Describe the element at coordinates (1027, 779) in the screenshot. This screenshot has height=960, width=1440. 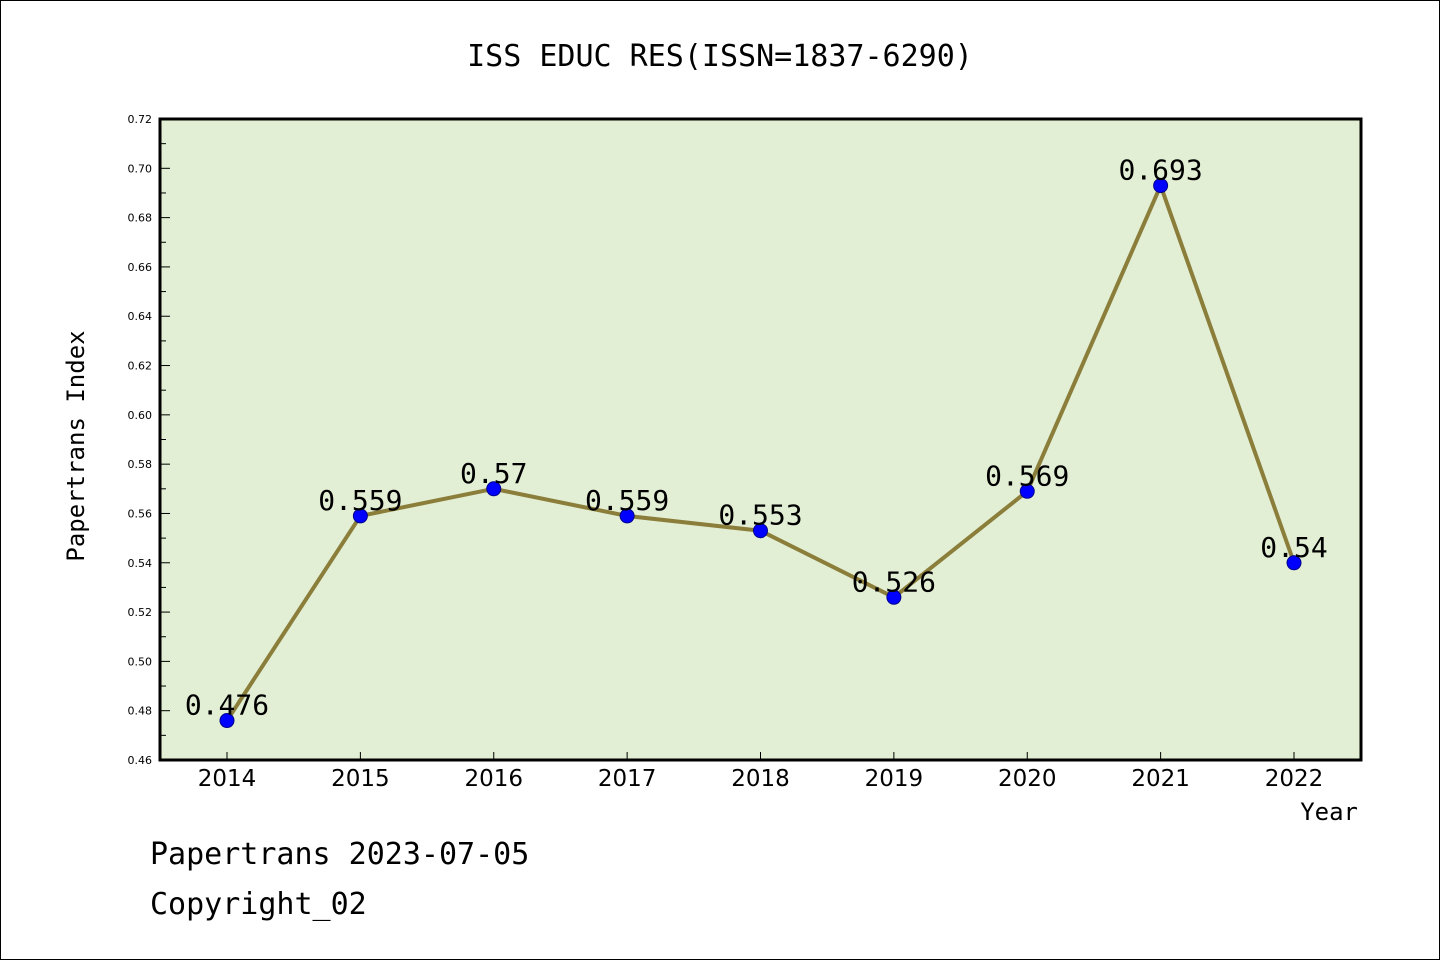
I see `x-tick-label: 2020` at that location.